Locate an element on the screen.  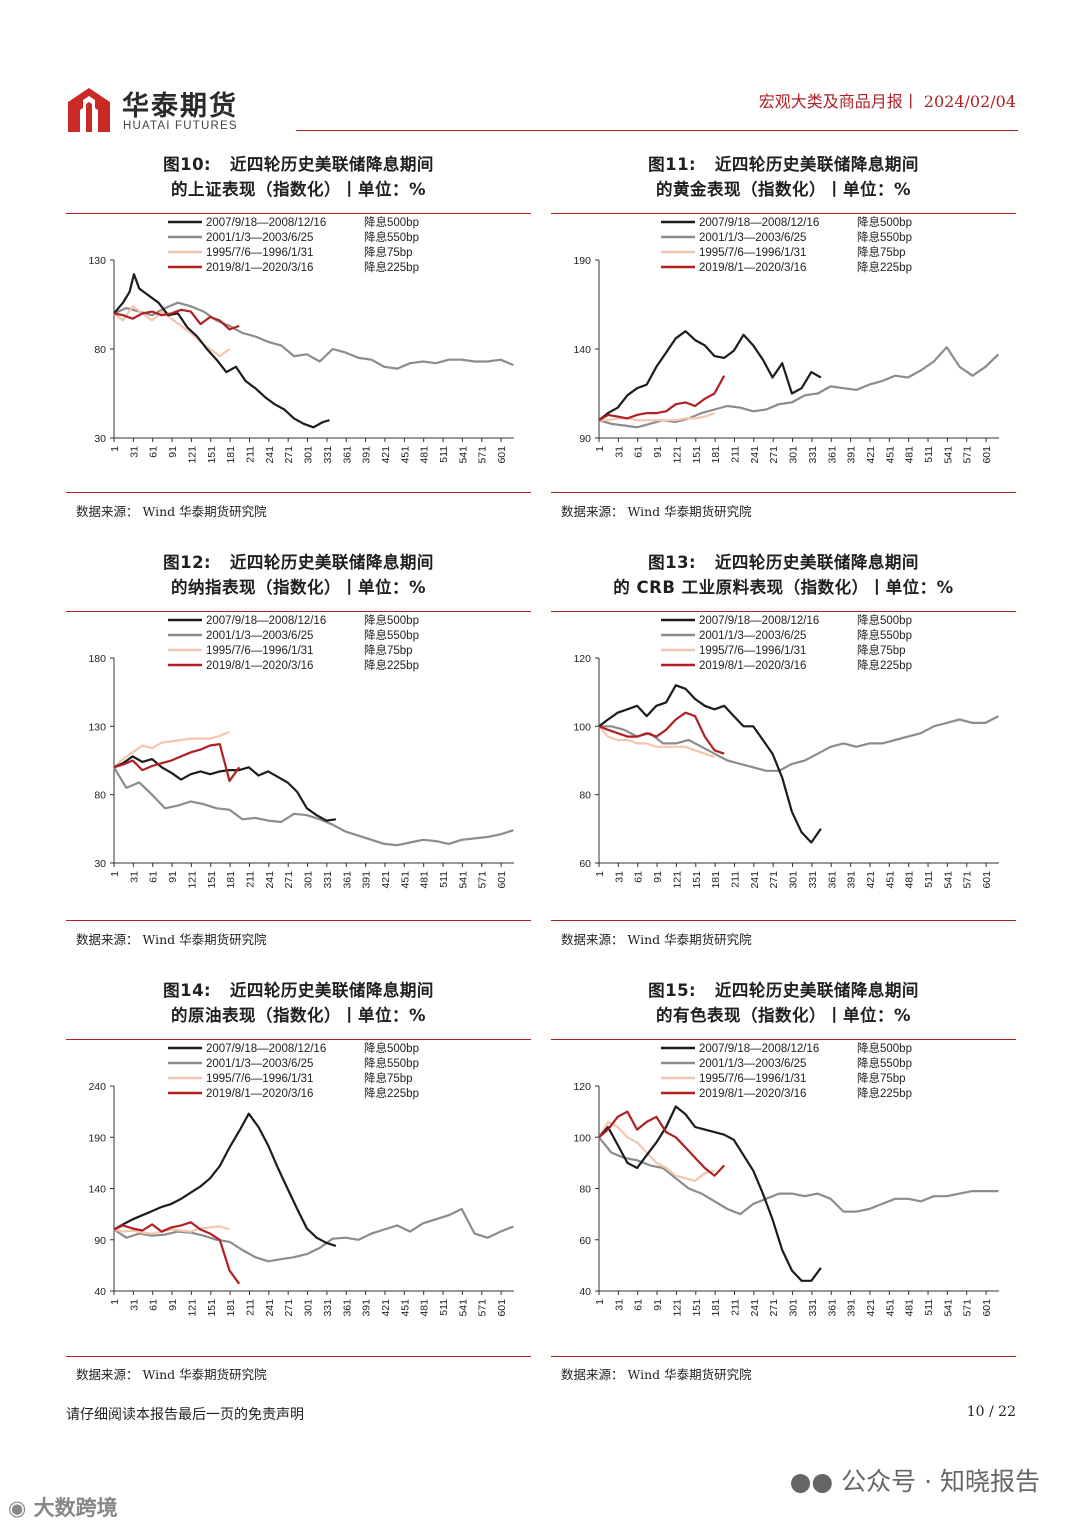
y-tick-label: 100 is located at coordinates (582, 727).